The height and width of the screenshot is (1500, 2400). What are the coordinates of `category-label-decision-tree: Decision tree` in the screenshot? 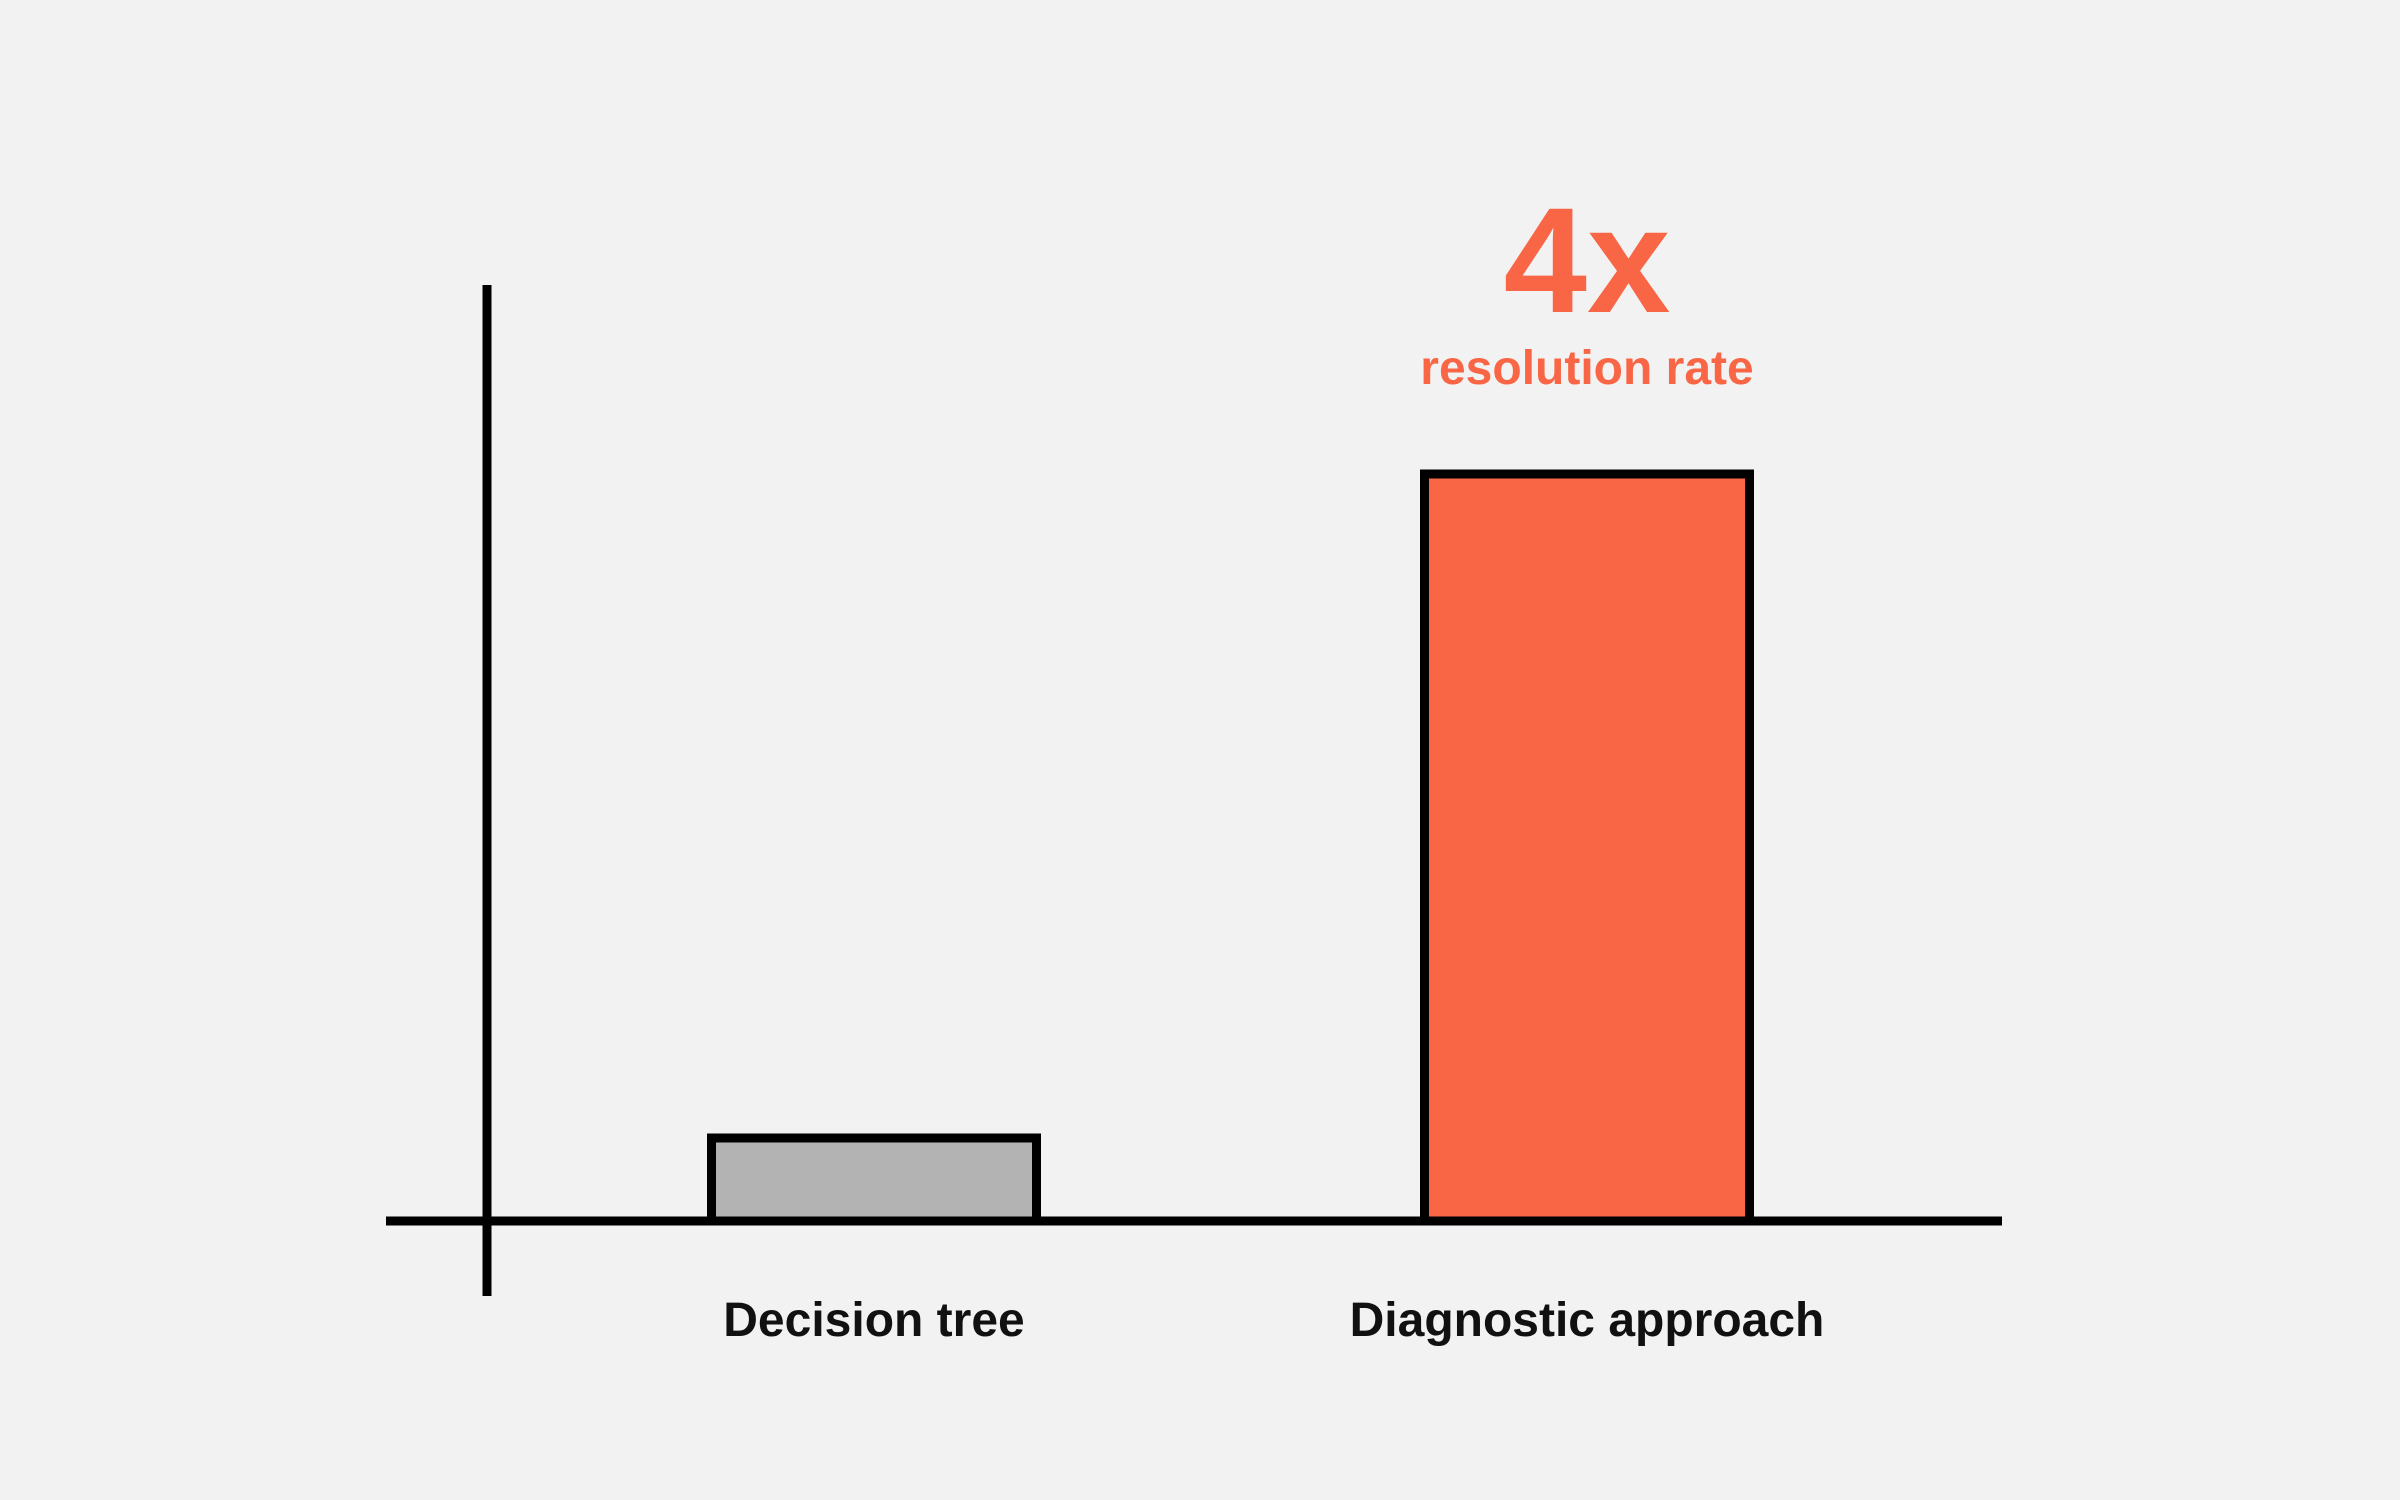 It's located at (873, 1320).